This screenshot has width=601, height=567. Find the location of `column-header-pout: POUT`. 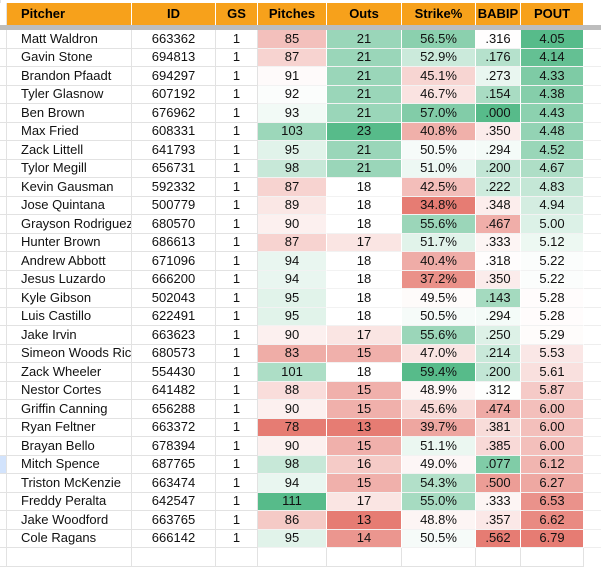

column-header-pout: POUT is located at coordinates (552, 14).